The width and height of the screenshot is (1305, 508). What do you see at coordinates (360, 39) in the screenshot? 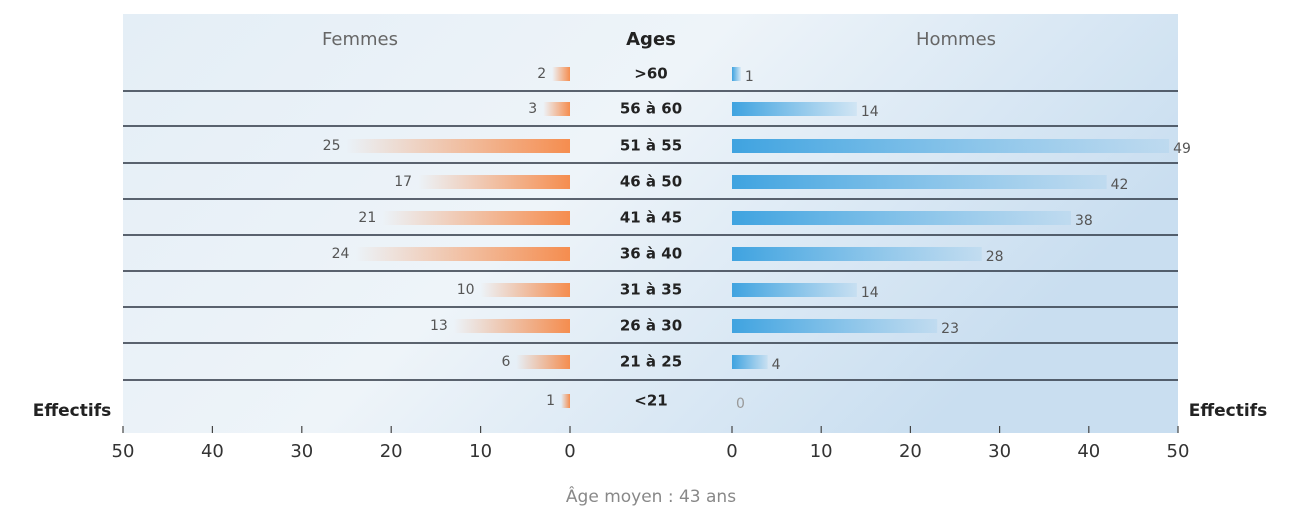
I see `legend-femmes: Femmes` at bounding box center [360, 39].